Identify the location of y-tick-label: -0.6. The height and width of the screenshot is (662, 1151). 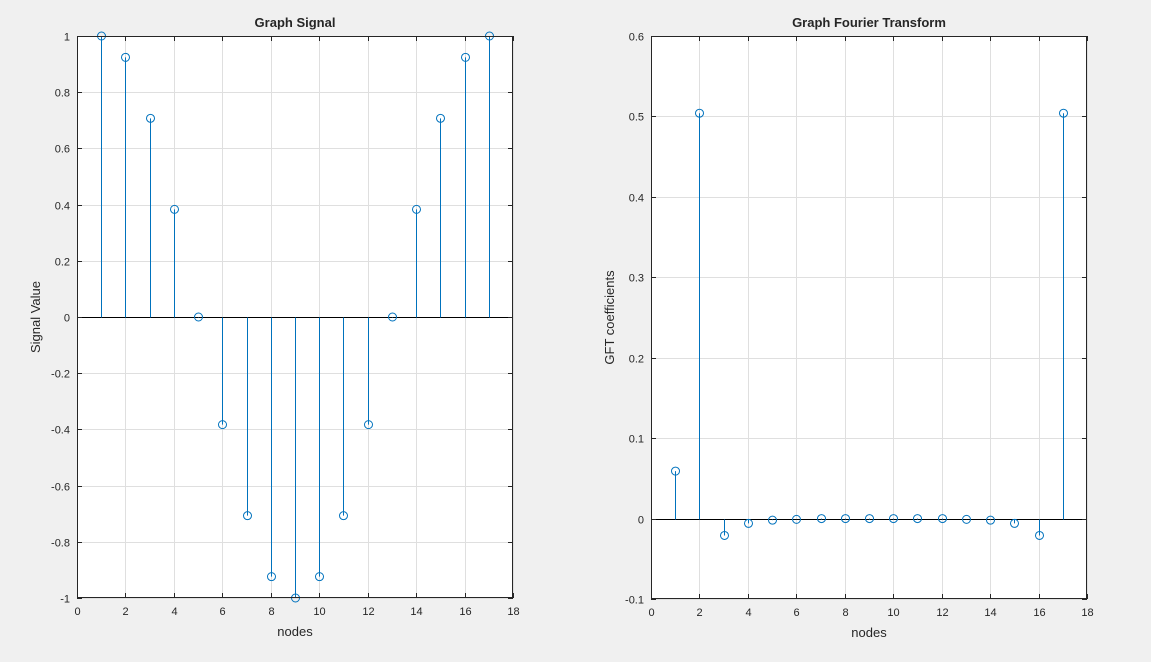
(60, 488).